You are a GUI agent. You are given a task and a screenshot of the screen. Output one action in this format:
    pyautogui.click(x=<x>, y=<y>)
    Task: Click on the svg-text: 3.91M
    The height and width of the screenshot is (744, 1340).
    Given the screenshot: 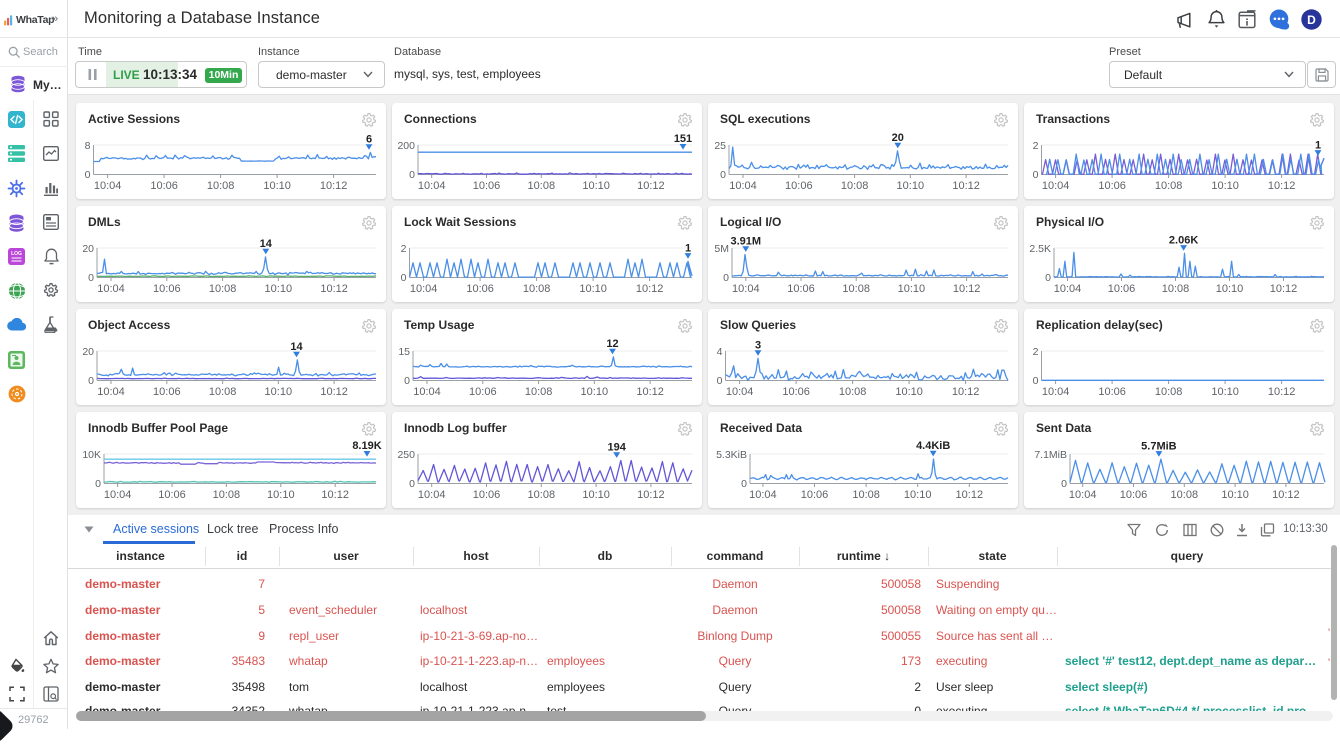 What is the action you would take?
    pyautogui.click(x=746, y=242)
    